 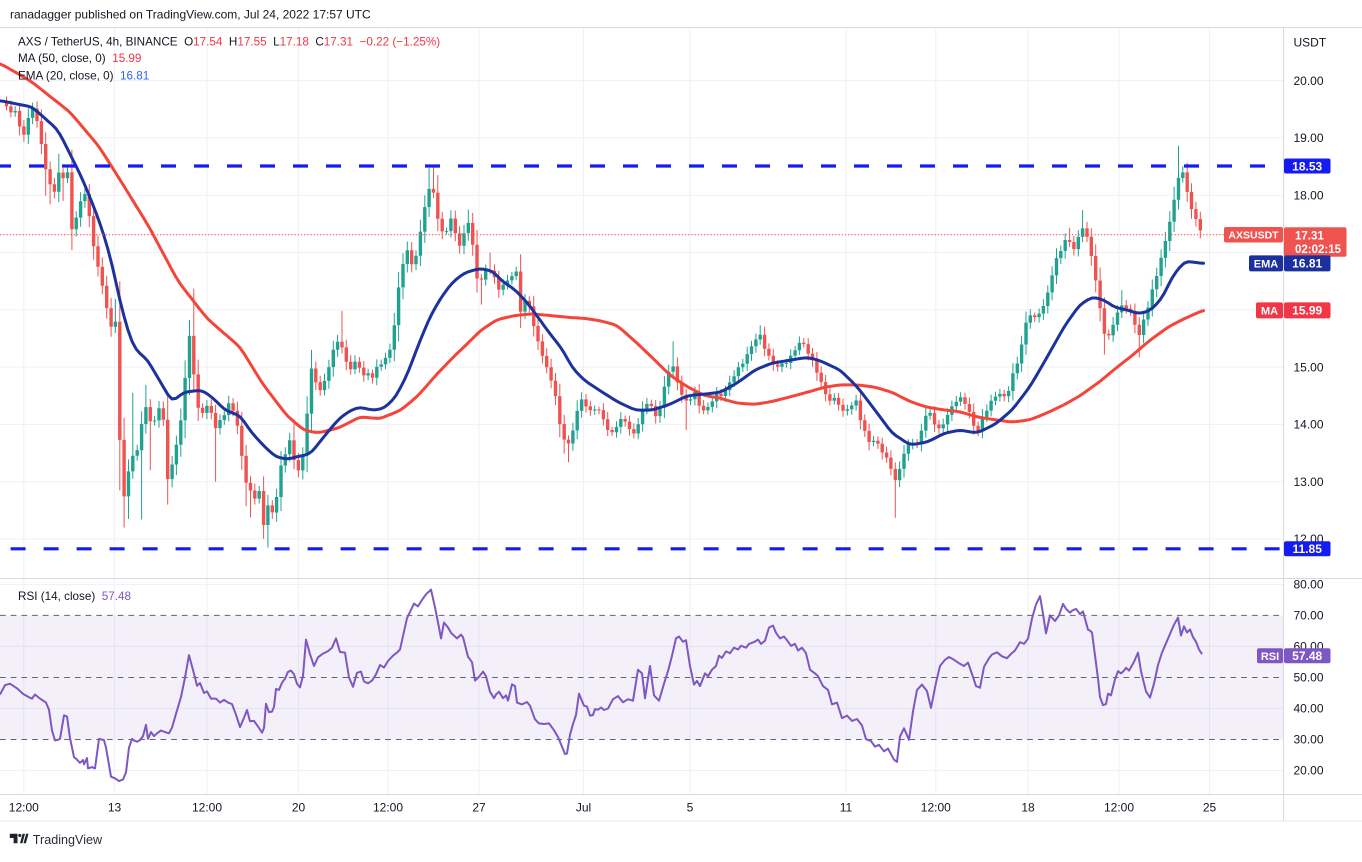 I want to click on svg-text: EMA, so click(x=1266, y=264).